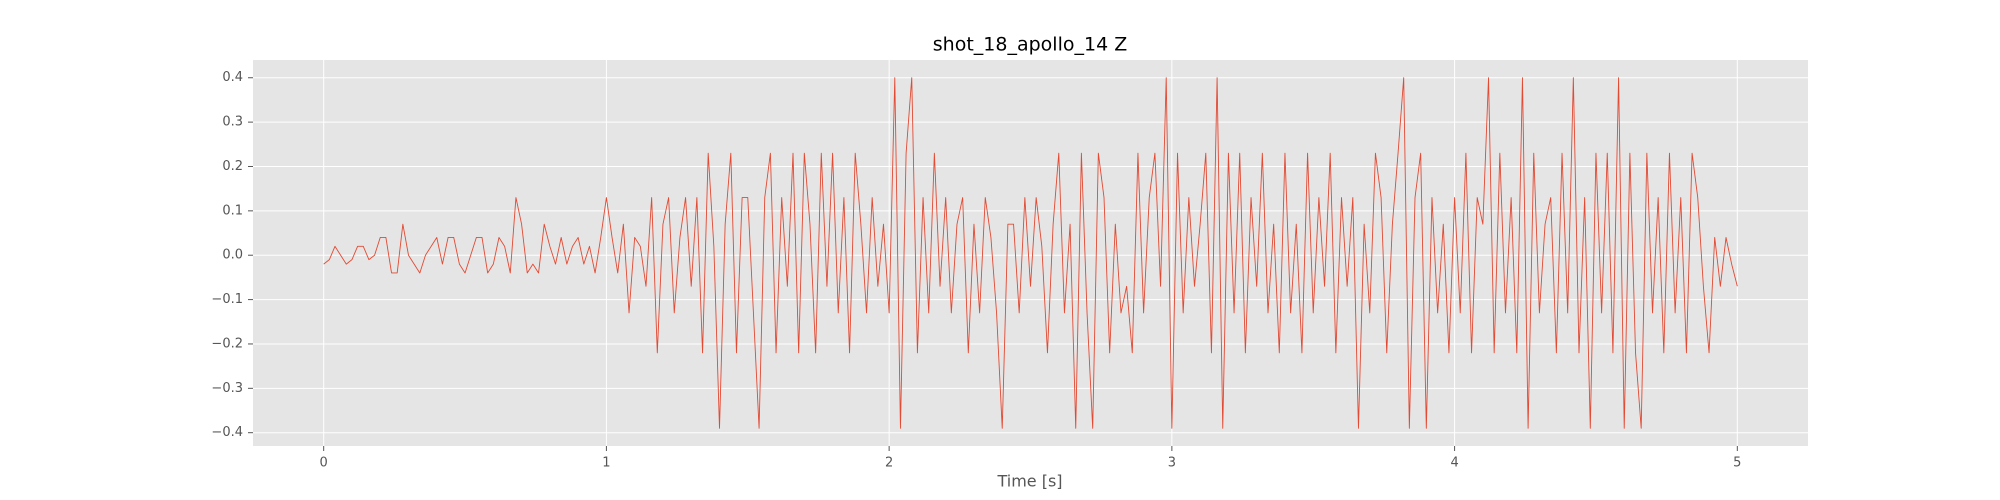 Image resolution: width=2000 pixels, height=500 pixels. Describe the element at coordinates (227, 299) in the screenshot. I see `y-tick-label: −0.1` at that location.